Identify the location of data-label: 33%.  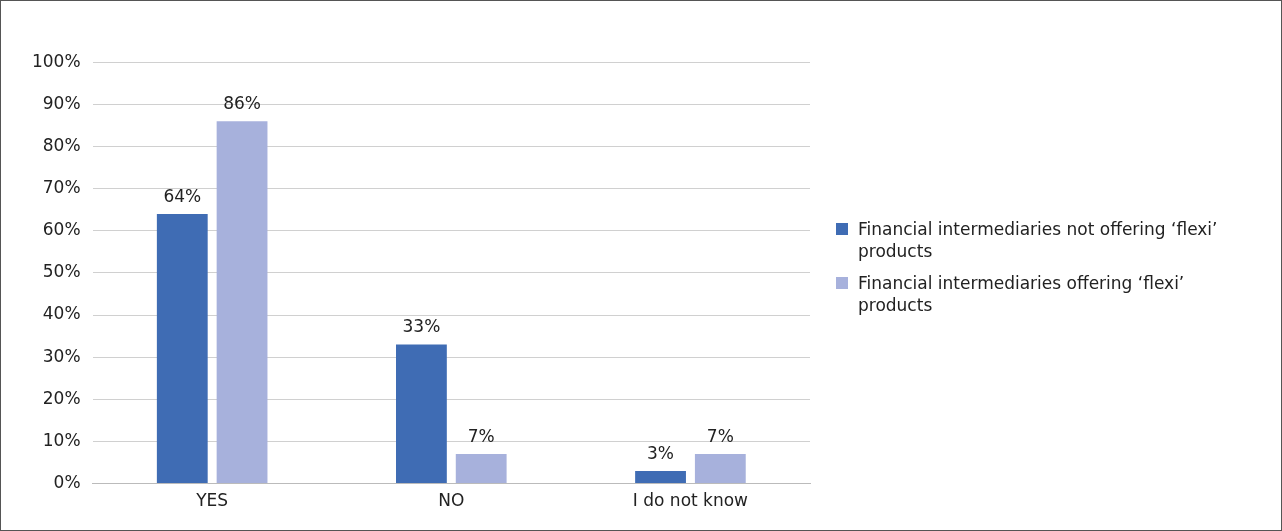
(421, 326).